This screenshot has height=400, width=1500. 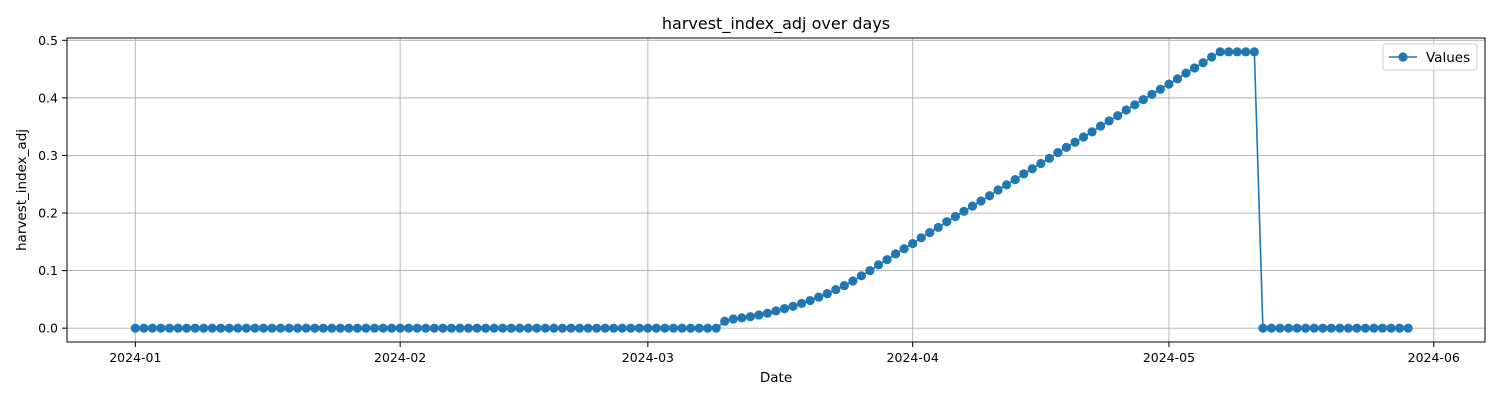 I want to click on y-tick-label: 0.2, so click(x=48, y=213).